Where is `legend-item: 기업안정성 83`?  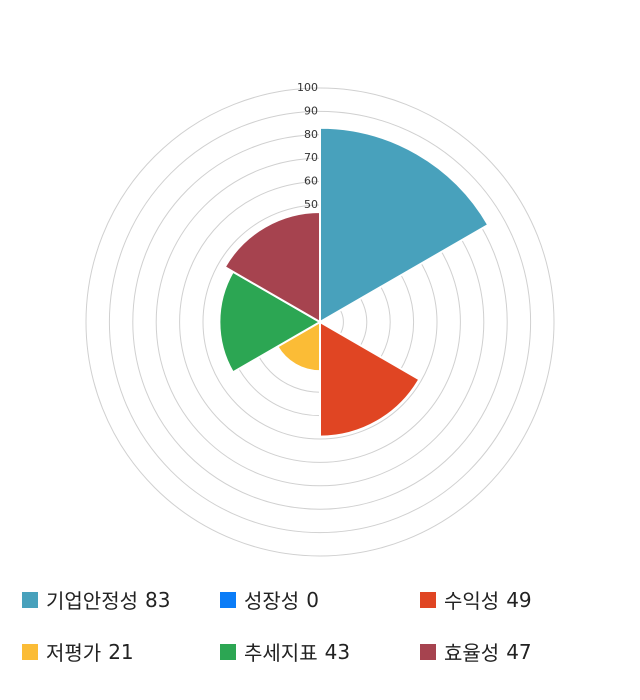 legend-item: 기업안정성 83 is located at coordinates (96, 599).